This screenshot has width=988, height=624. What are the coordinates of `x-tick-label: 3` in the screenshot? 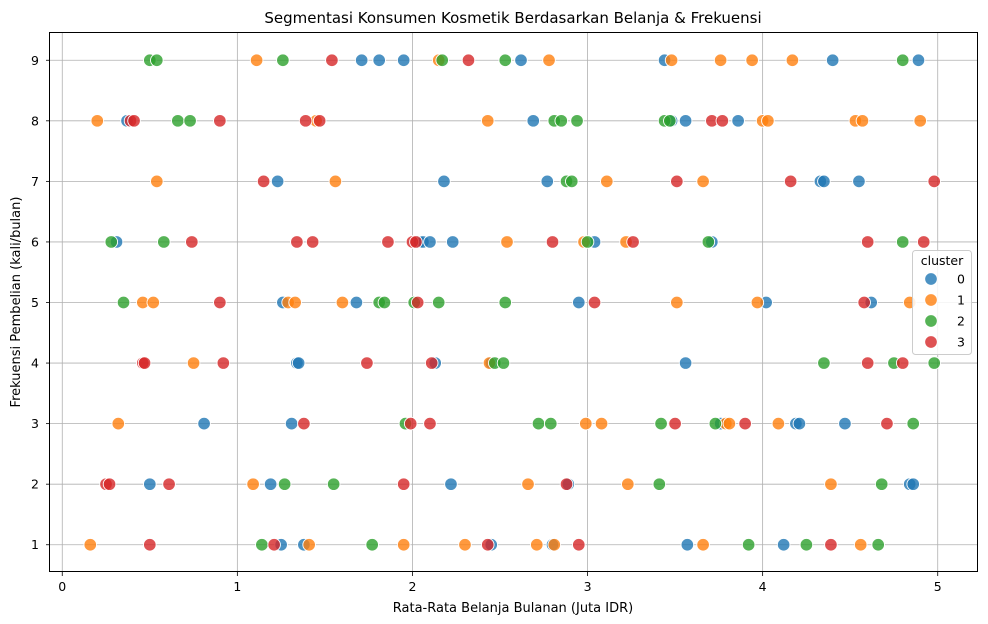 It's located at (588, 586).